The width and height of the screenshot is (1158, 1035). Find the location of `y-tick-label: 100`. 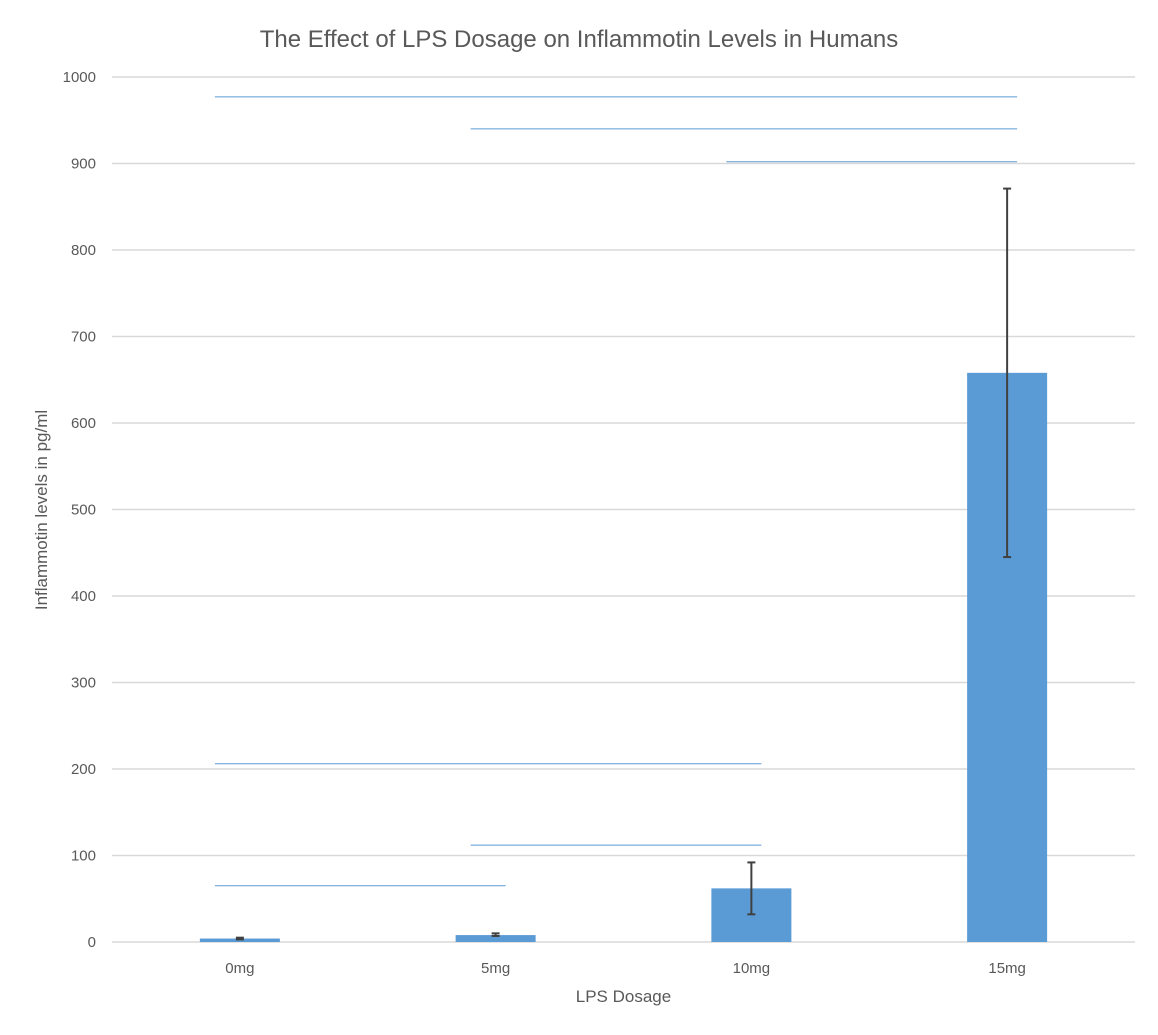

y-tick-label: 100 is located at coordinates (83, 856).